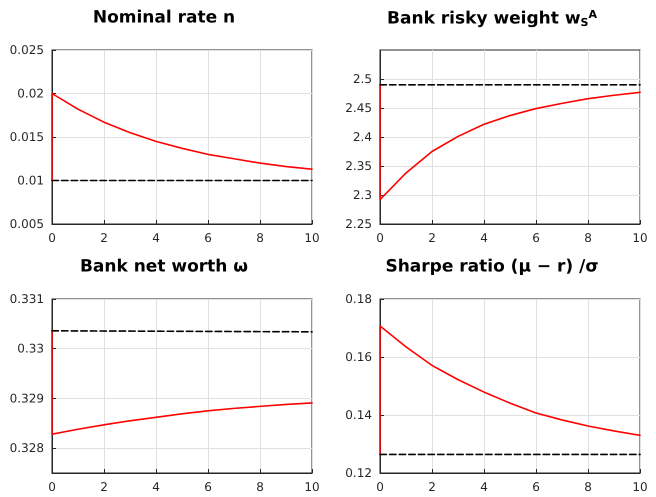 This screenshot has height=497, width=656. What do you see at coordinates (358, 166) in the screenshot?
I see `y-tick-label: 2.35` at bounding box center [358, 166].